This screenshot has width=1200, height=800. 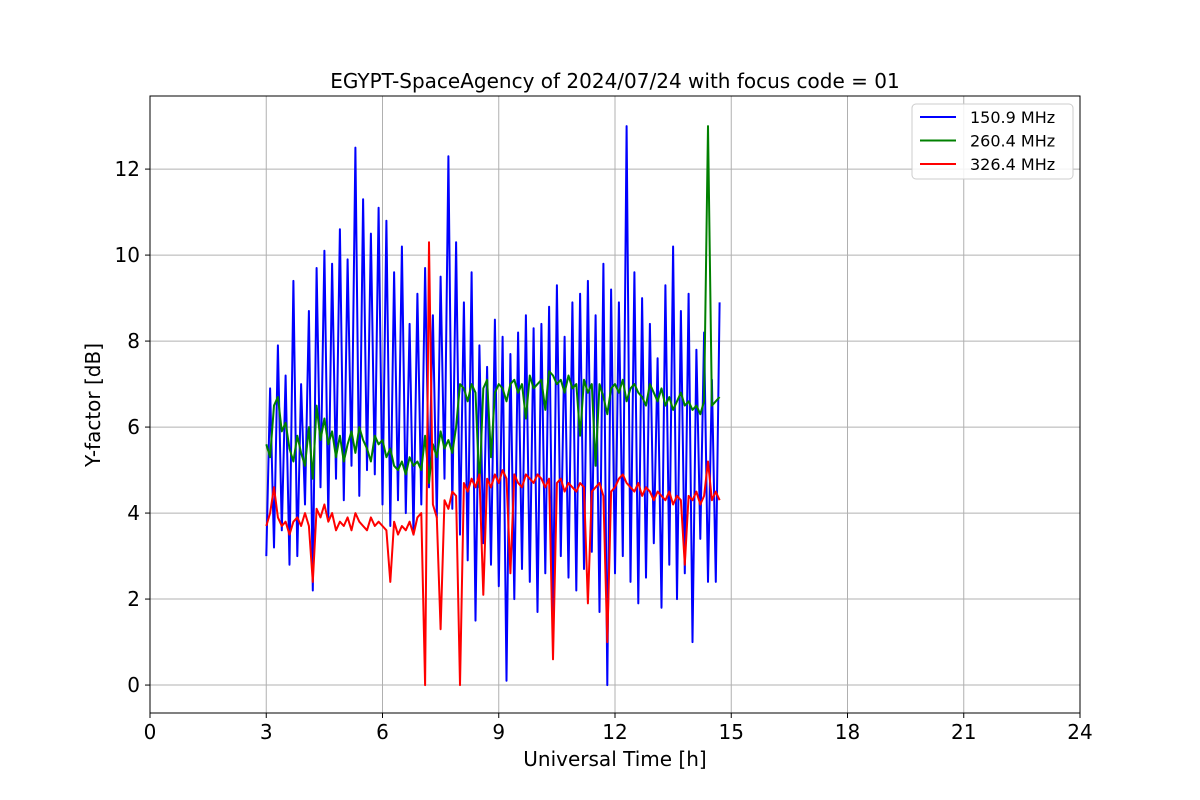 What do you see at coordinates (963, 732) in the screenshot?
I see `x-tick-label: 21` at bounding box center [963, 732].